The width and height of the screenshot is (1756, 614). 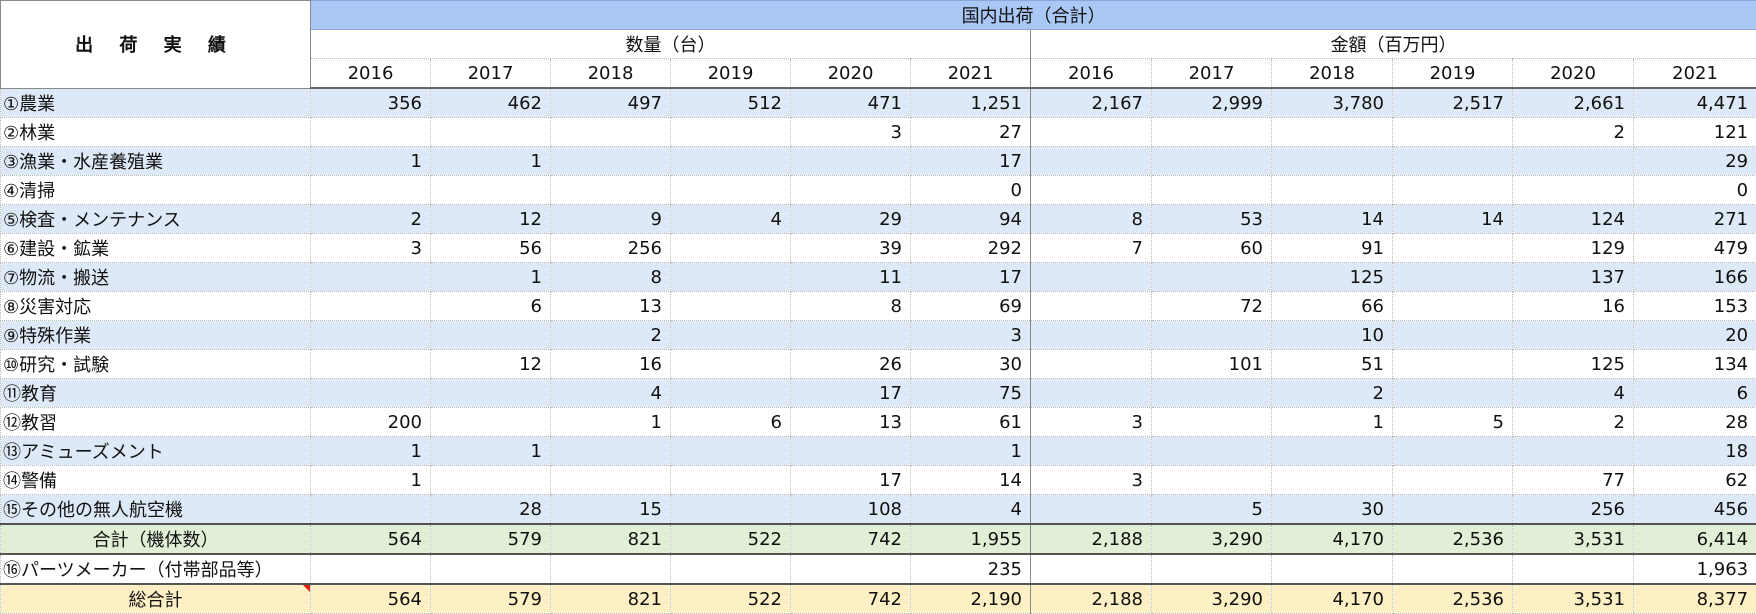 I want to click on amount-cell: 124, so click(x=1573, y=219).